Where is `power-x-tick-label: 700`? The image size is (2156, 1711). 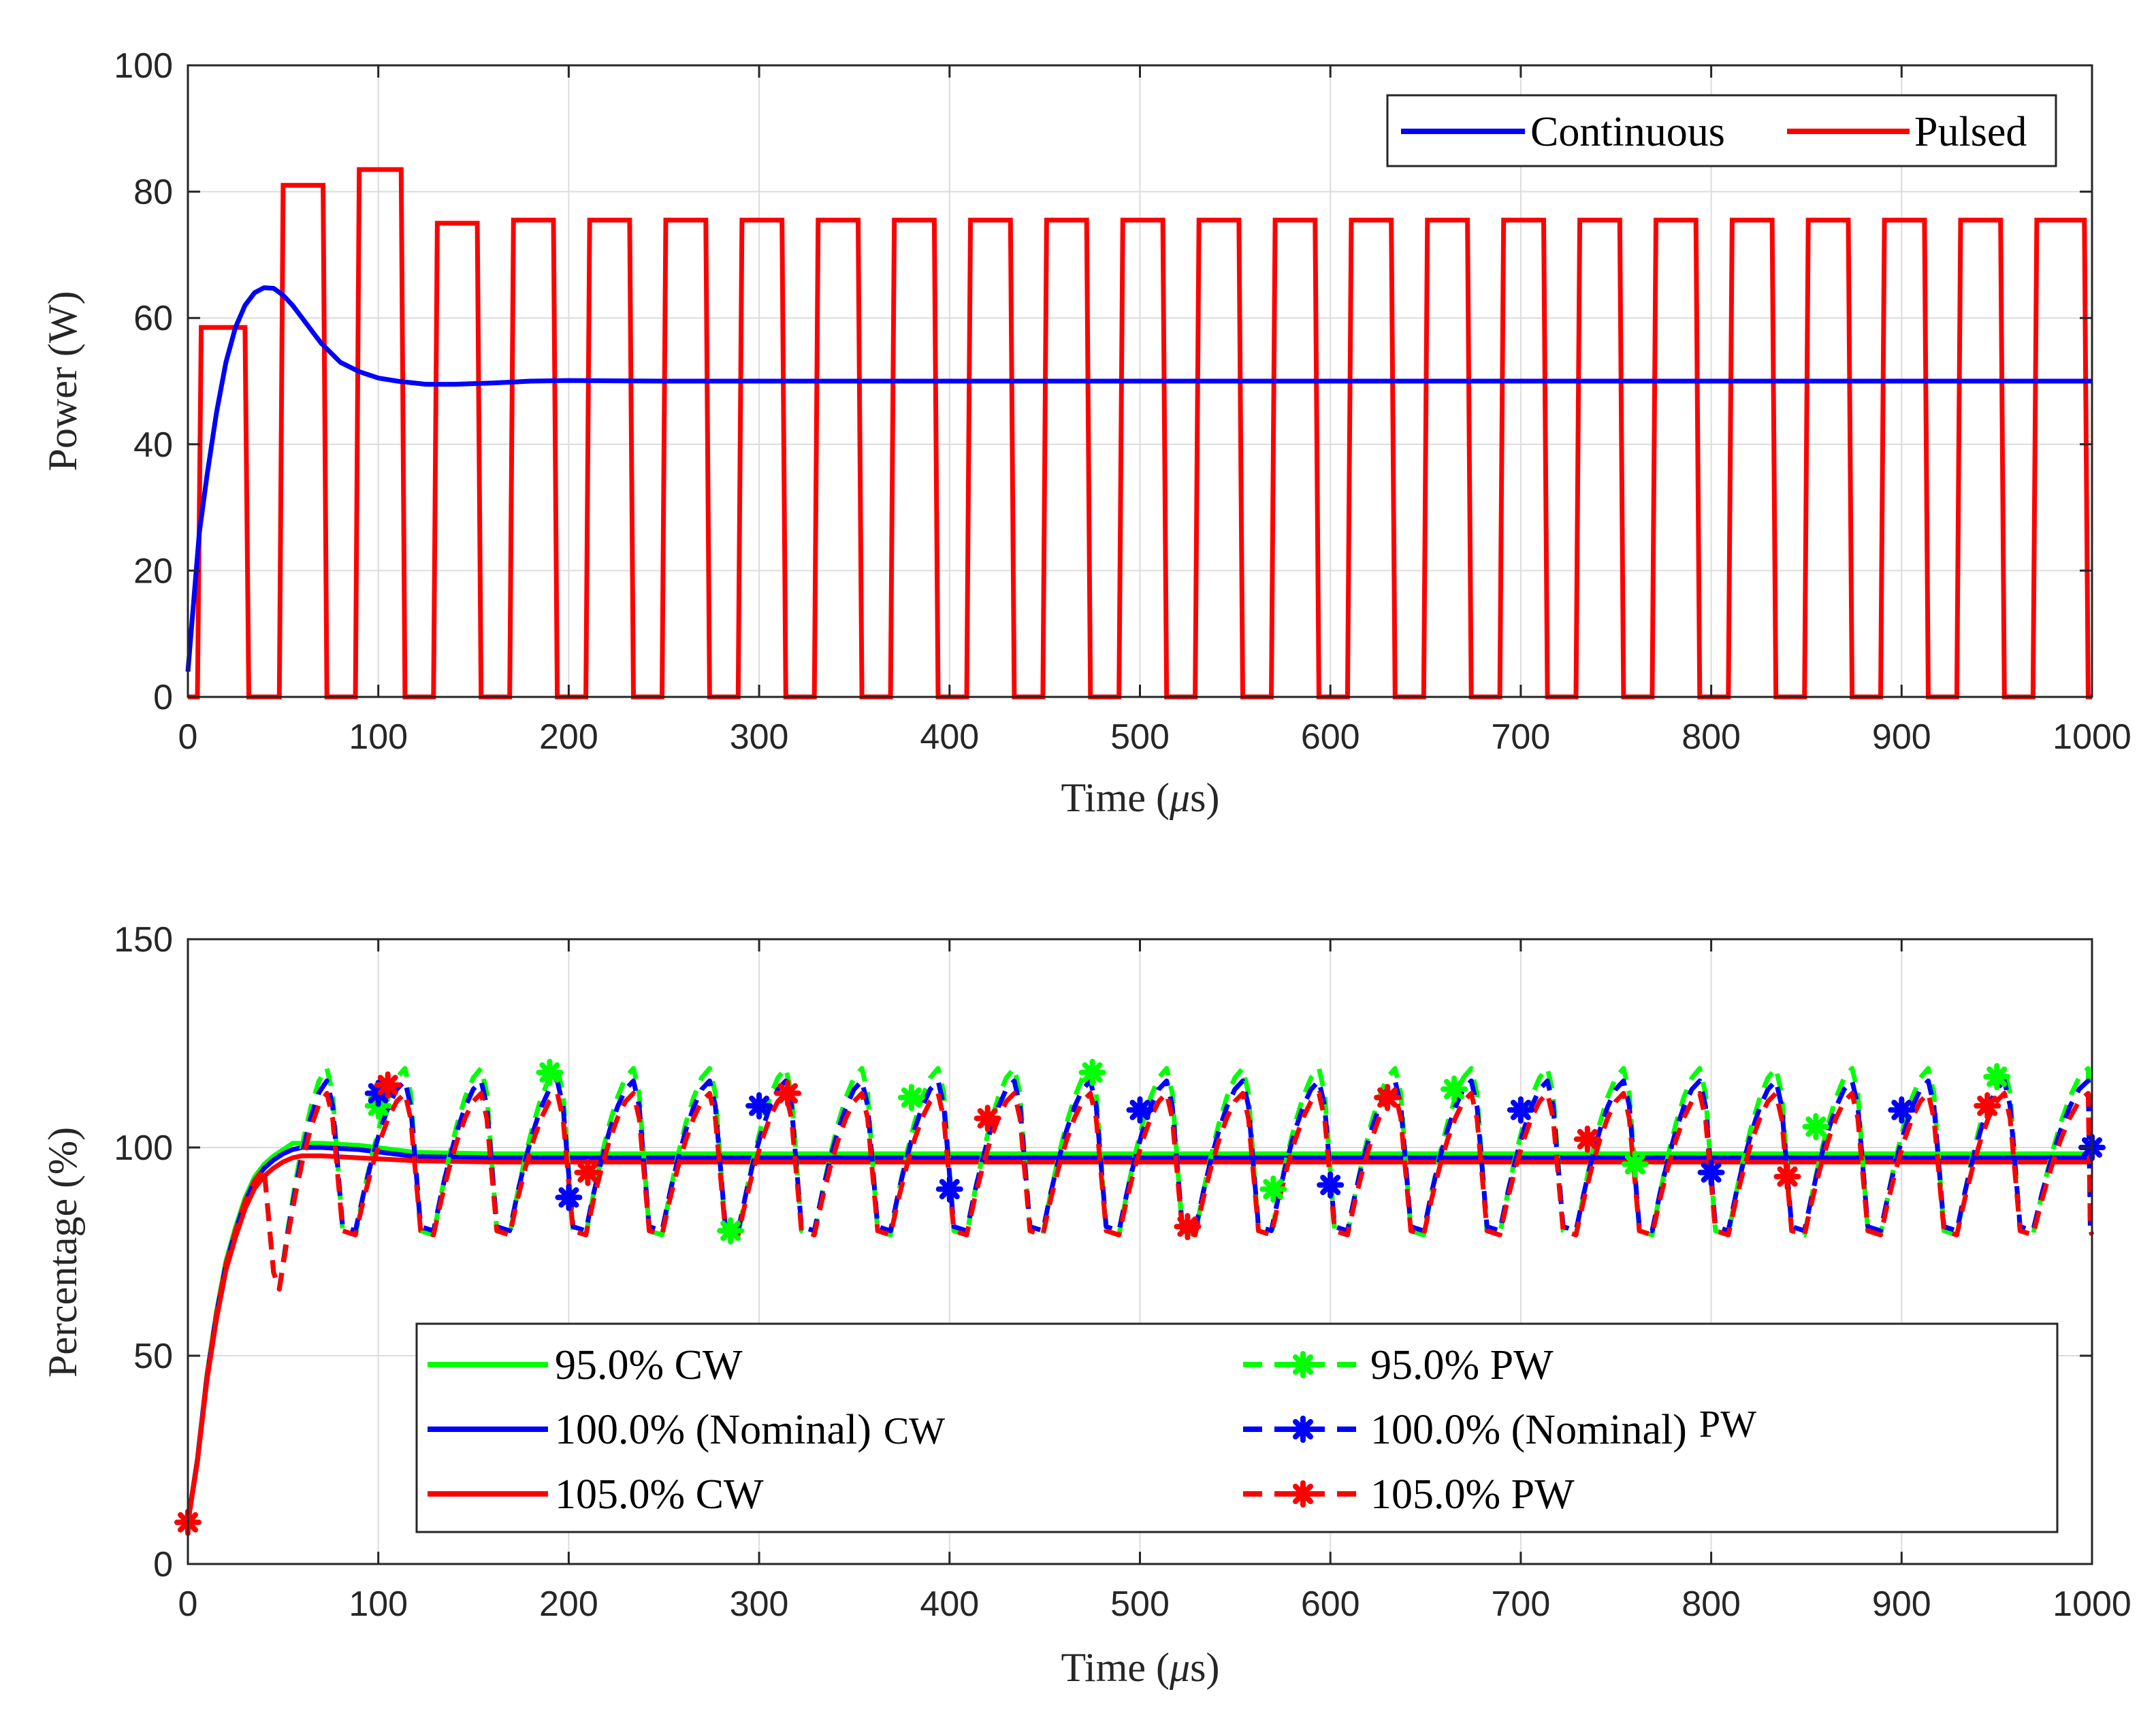
power-x-tick-label: 700 is located at coordinates (1522, 737).